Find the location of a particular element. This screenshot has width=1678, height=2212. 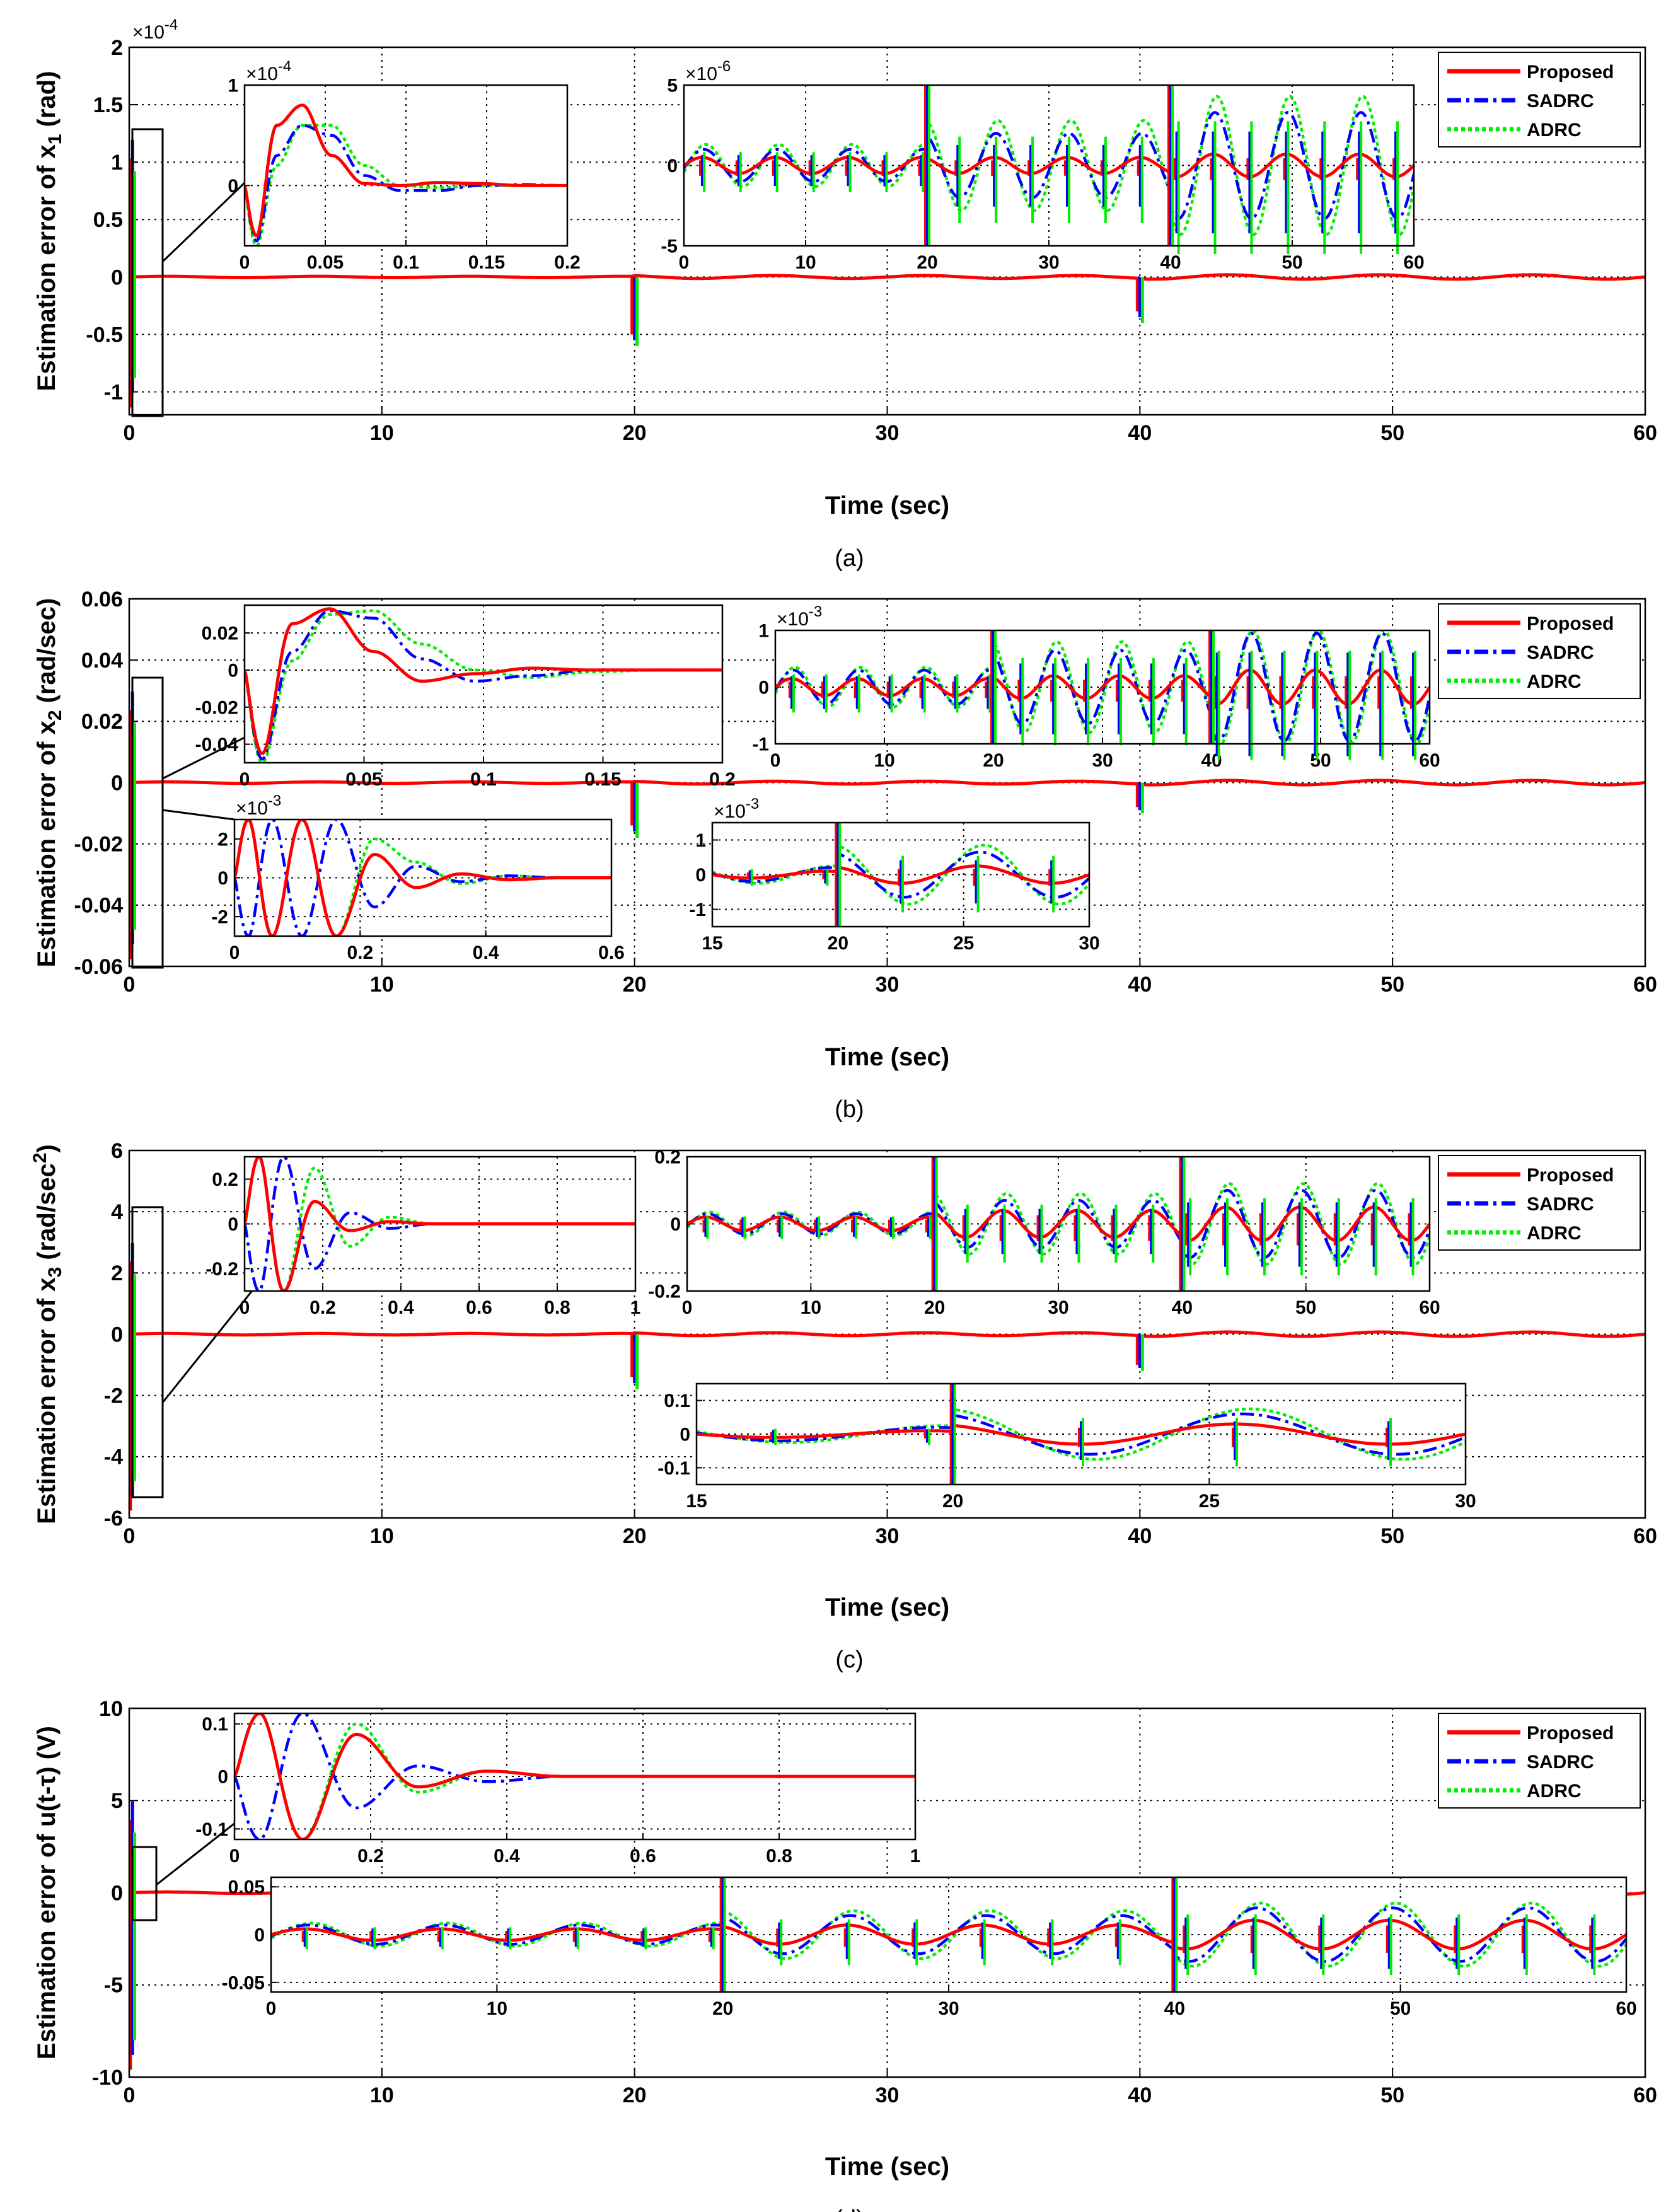

panel-d-xtick-label: 30 is located at coordinates (888, 2095).